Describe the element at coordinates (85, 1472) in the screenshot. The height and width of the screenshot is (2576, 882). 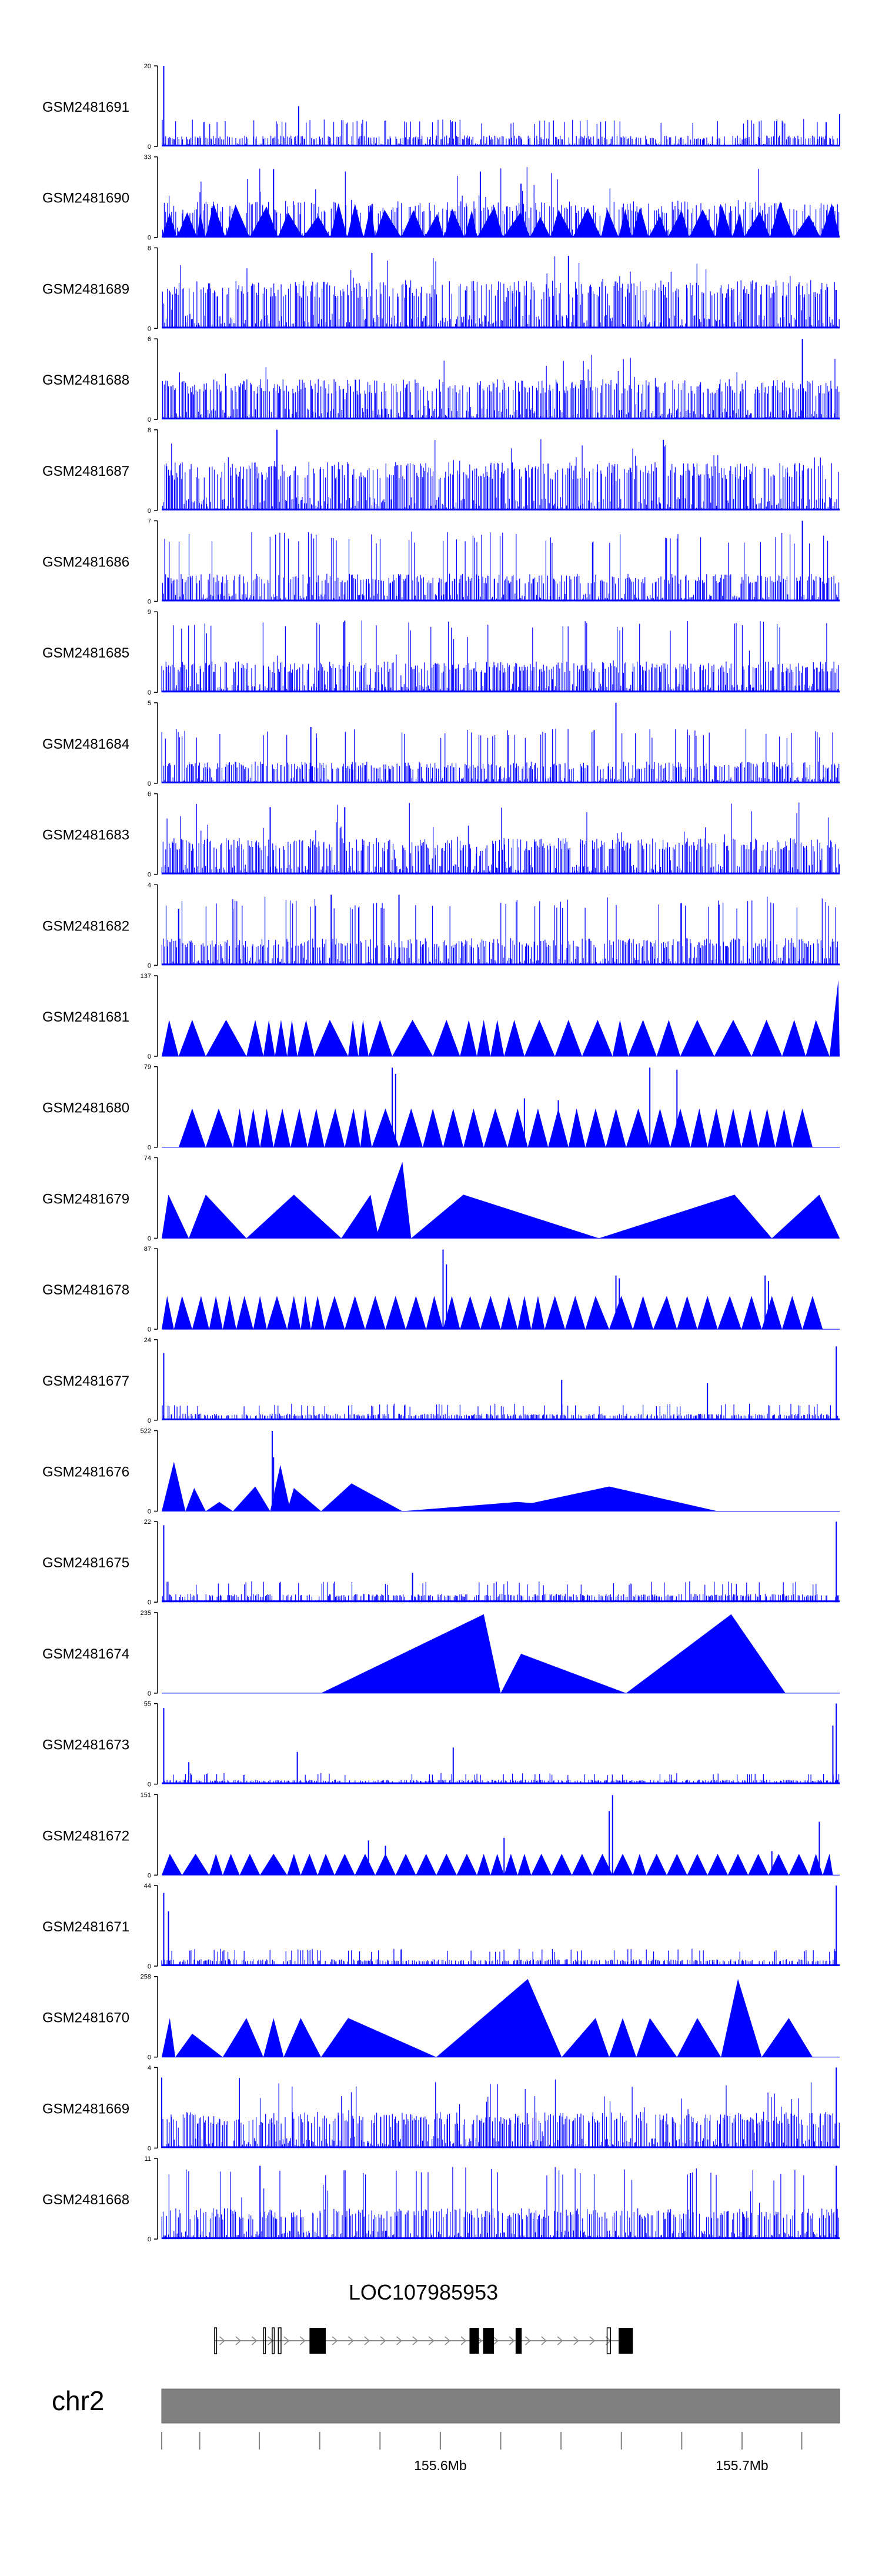
I see `track-label: GSM2481676` at that location.